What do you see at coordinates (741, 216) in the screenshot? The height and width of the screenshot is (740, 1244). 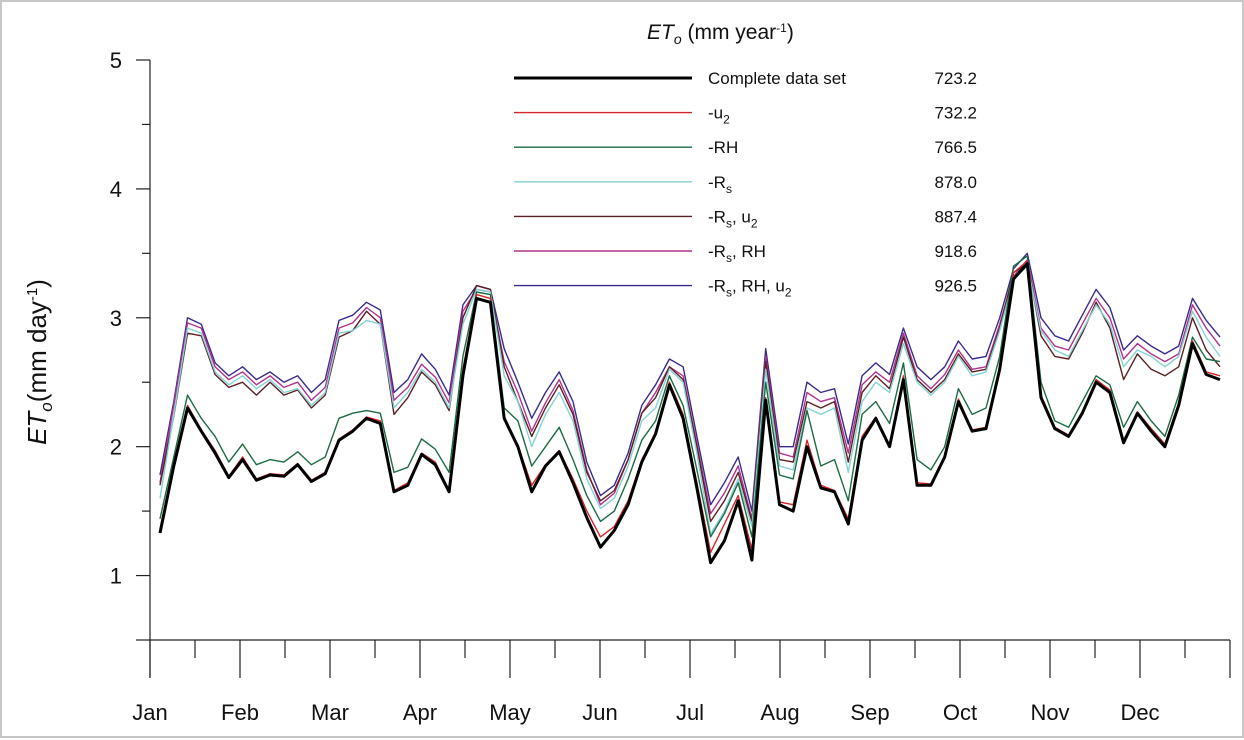 I see `legend-label-rest: , u` at bounding box center [741, 216].